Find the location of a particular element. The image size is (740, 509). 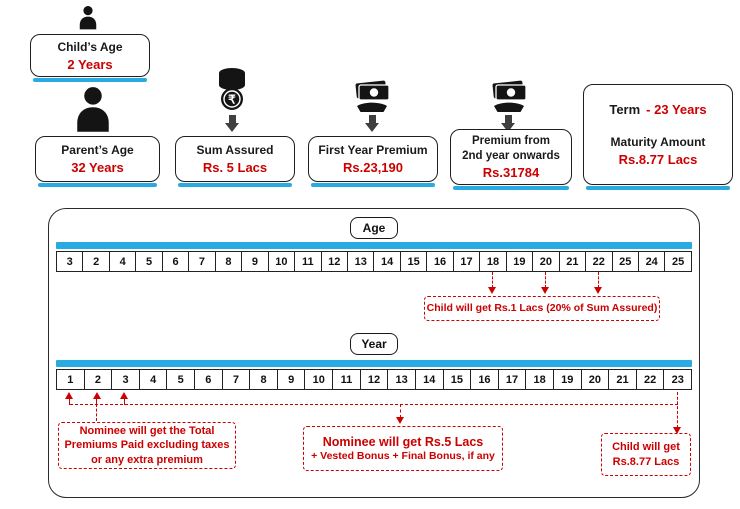

age-pill: Age is located at coordinates (374, 228).